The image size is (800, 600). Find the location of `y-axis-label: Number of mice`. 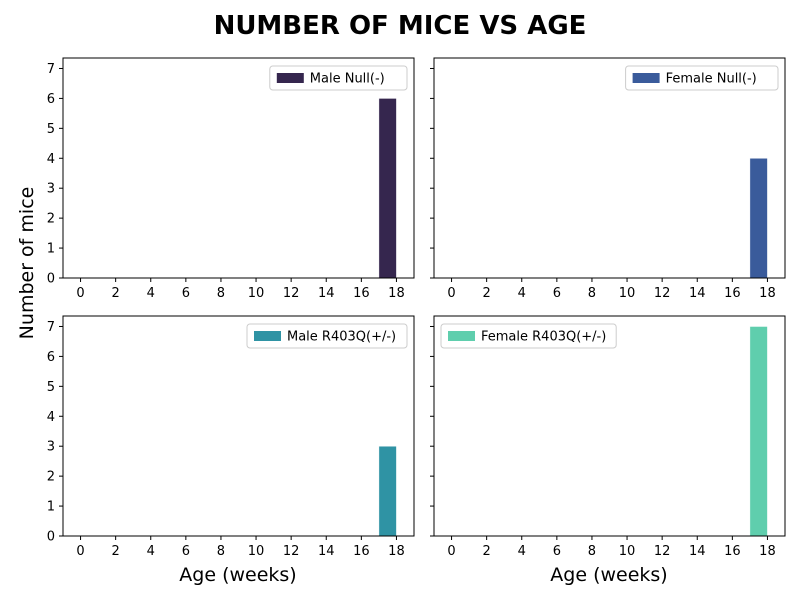

y-axis-label: Number of mice is located at coordinates (27, 263).